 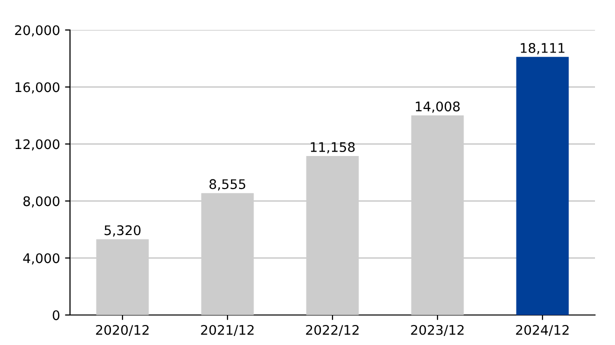 What do you see at coordinates (227, 330) in the screenshot?
I see `x-tick-label: 2021/12` at bounding box center [227, 330].